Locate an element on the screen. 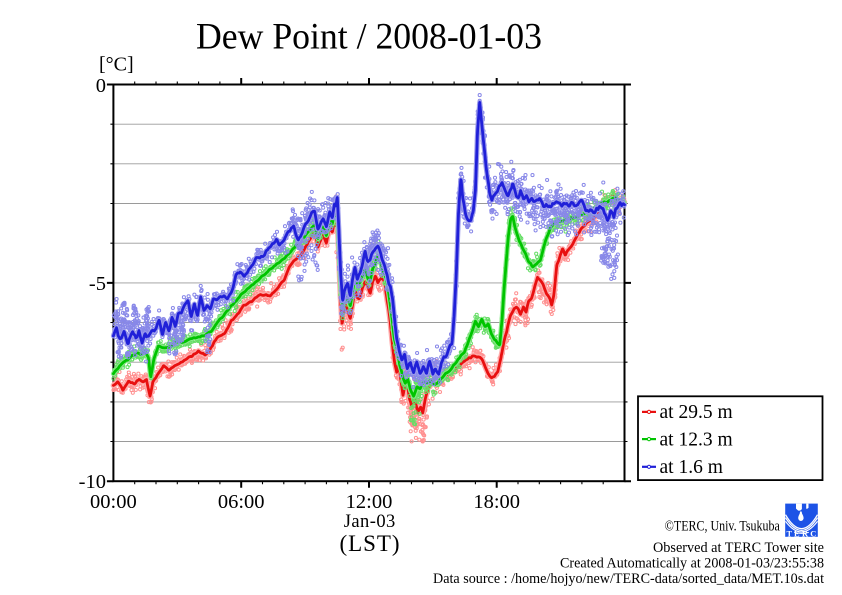 This screenshot has height=595, width=842. svg-text: 0 is located at coordinates (101, 86).